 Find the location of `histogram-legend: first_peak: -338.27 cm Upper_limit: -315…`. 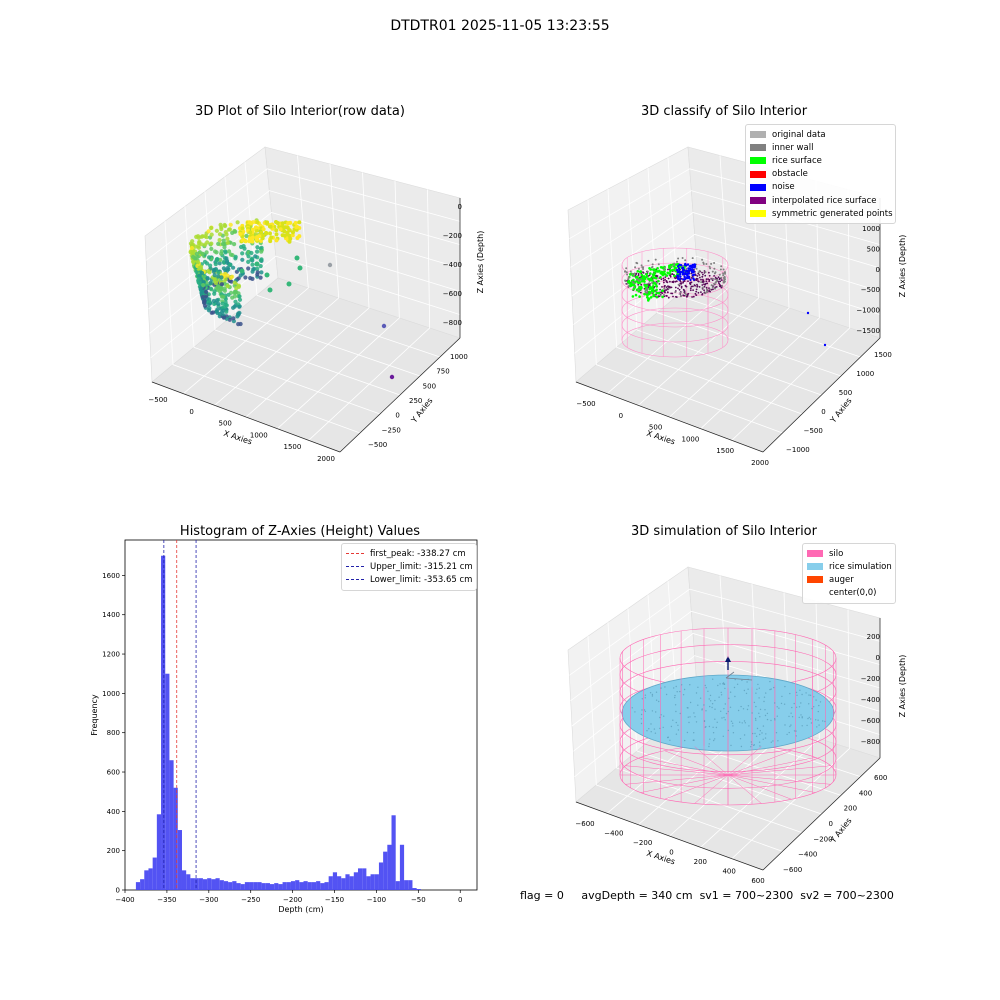

histogram-legend: first_peak: -338.27 cm Upper_limit: -315… is located at coordinates (409, 567).